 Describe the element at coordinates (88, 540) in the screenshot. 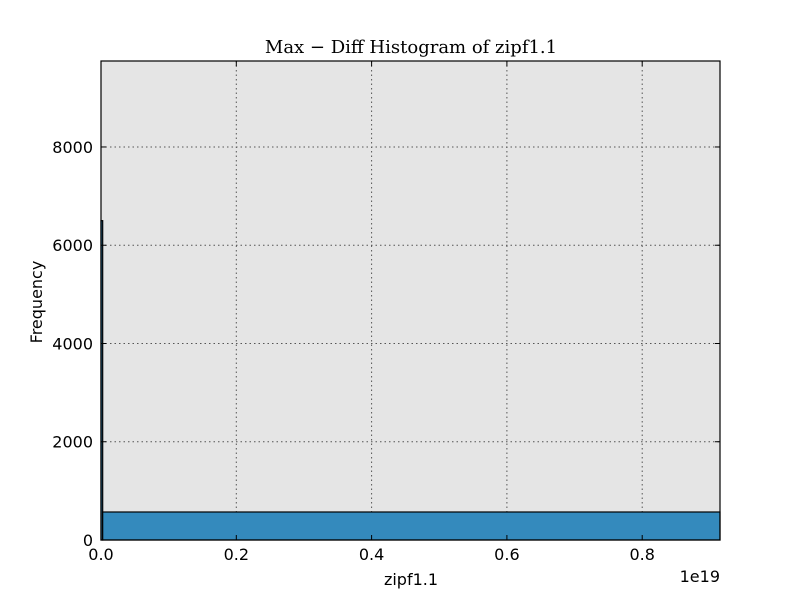

I see `y-tick-label: 0` at that location.